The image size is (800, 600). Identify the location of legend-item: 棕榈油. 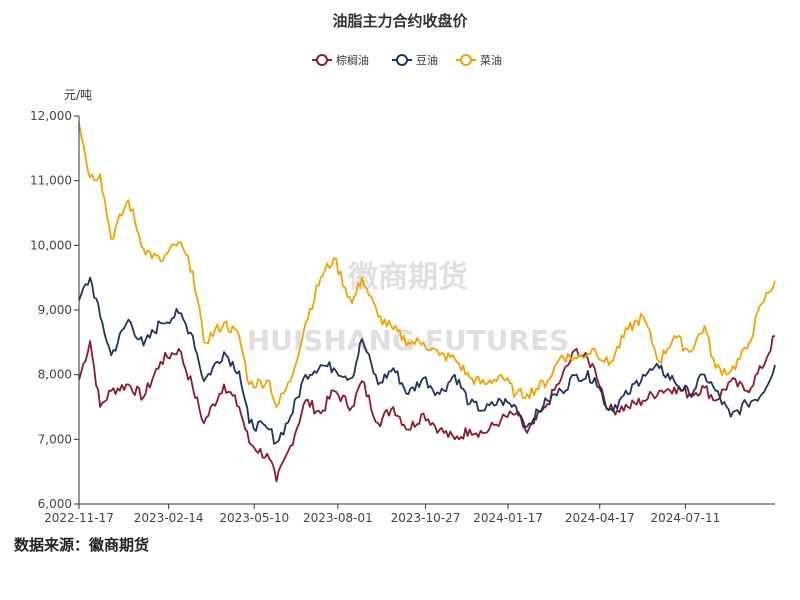
(340, 60).